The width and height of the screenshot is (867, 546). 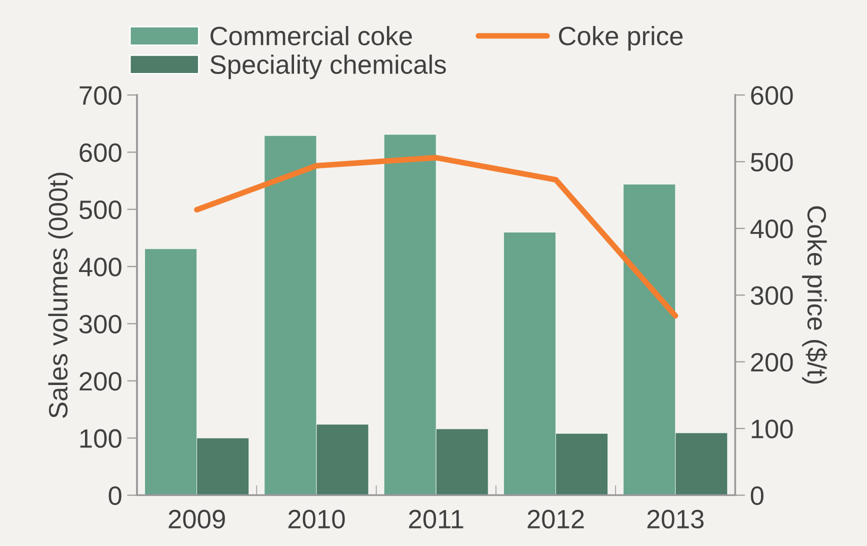 I want to click on y2-tick-label: 0, so click(x=757, y=496).